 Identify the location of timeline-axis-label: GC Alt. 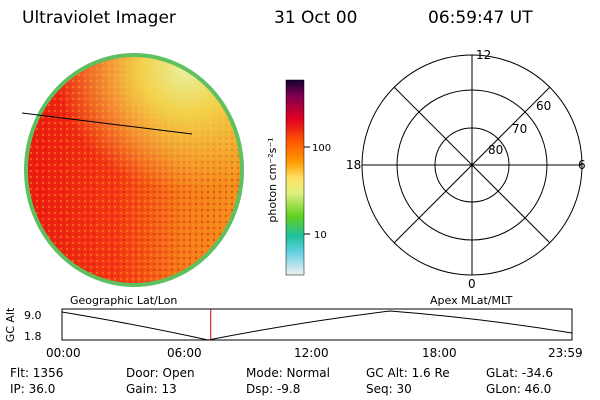
(10, 324).